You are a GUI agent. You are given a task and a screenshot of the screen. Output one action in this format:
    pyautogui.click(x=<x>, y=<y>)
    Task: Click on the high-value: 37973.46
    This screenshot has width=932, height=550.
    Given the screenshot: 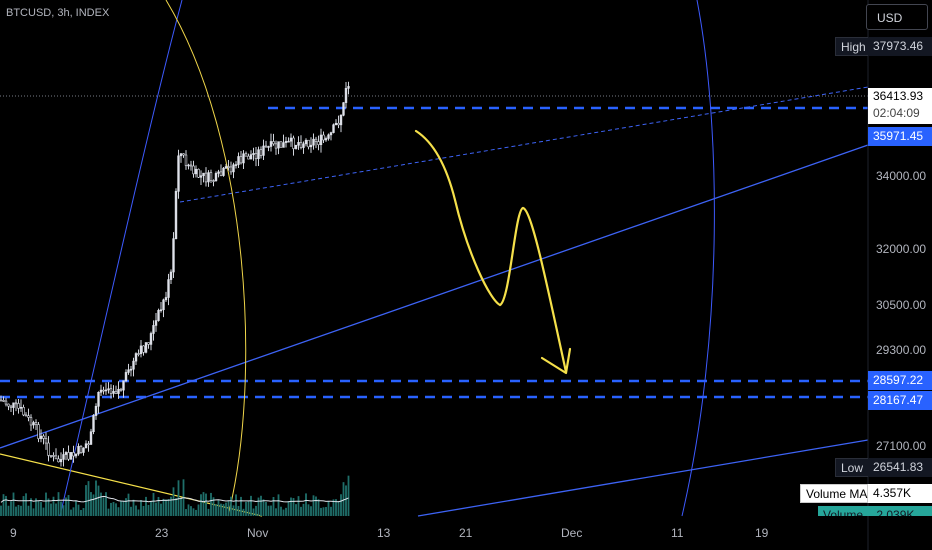 What is the action you would take?
    pyautogui.click(x=900, y=46)
    